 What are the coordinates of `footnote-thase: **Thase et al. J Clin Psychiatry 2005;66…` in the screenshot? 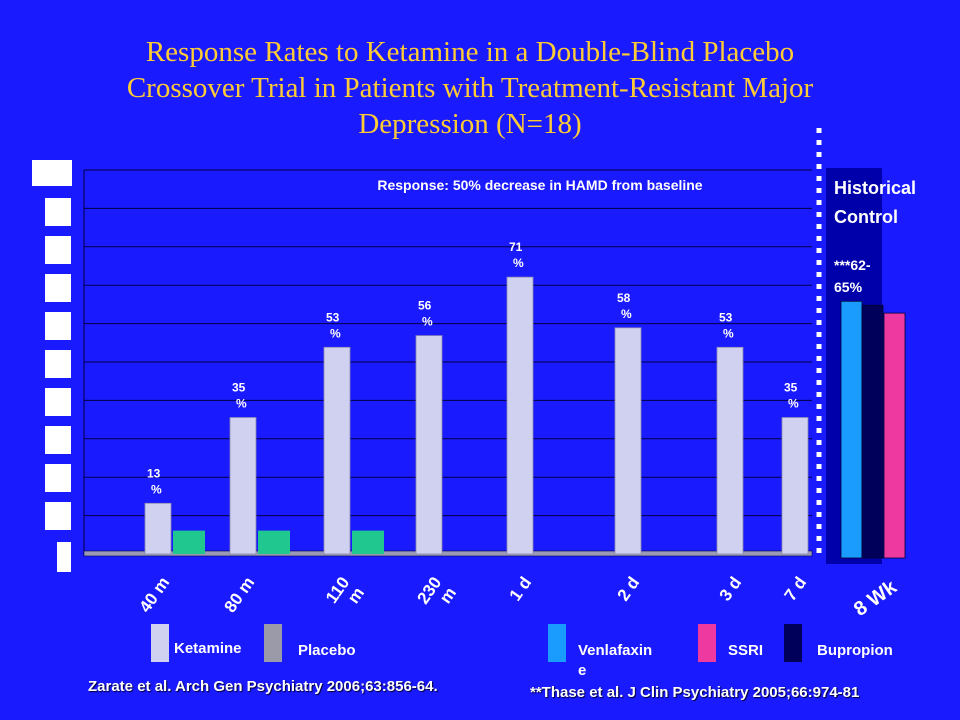 It's located at (695, 692).